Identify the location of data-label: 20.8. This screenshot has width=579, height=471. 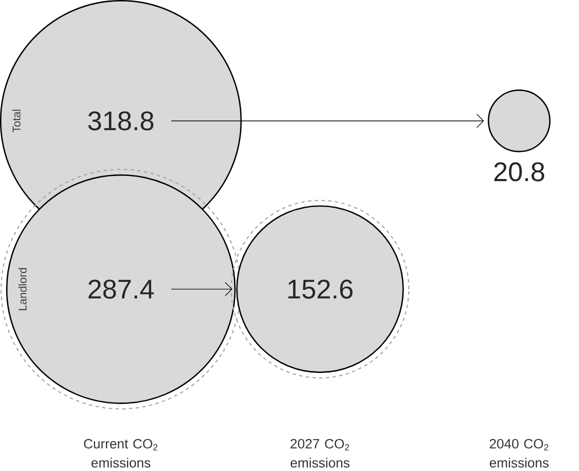
(519, 172).